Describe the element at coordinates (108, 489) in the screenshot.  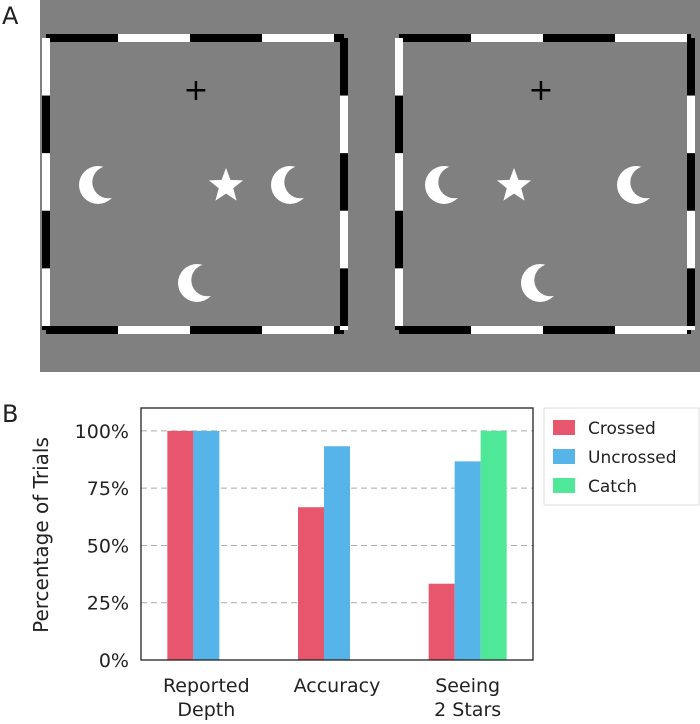
I see `y-tick-label: 75%` at that location.